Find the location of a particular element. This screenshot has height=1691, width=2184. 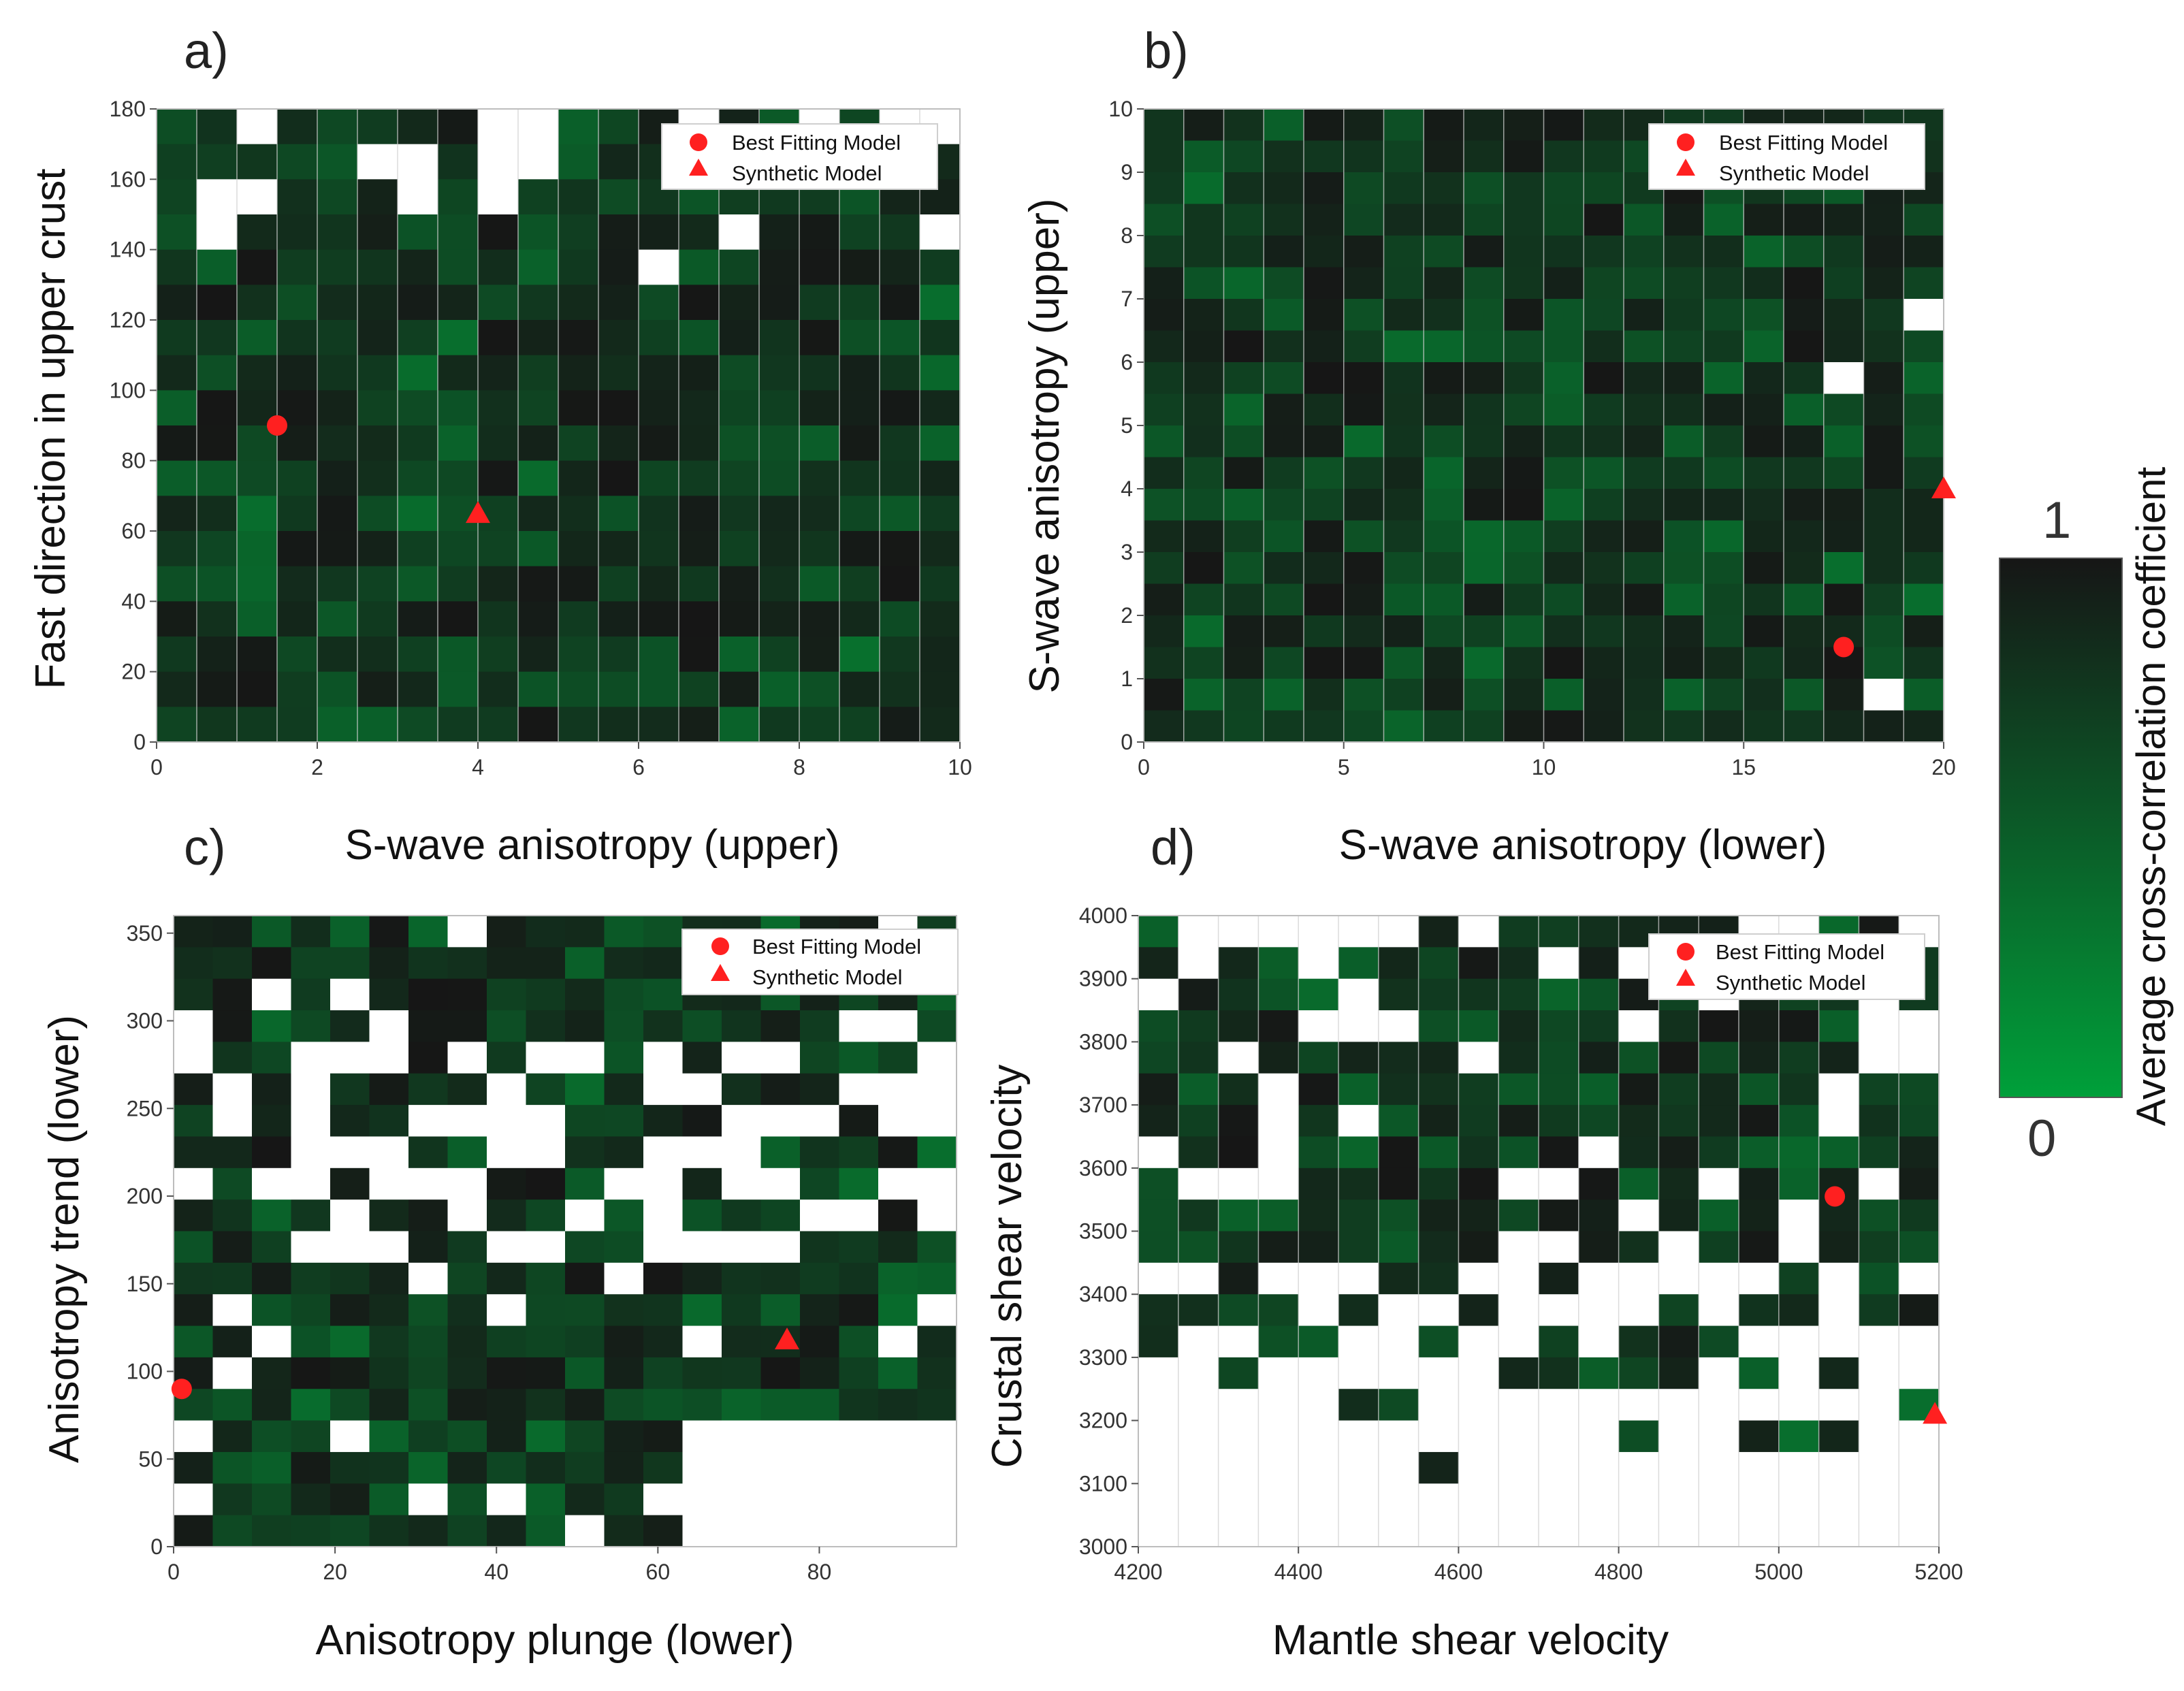

panel-d-ytick-label: 3600 is located at coordinates (1103, 1168).